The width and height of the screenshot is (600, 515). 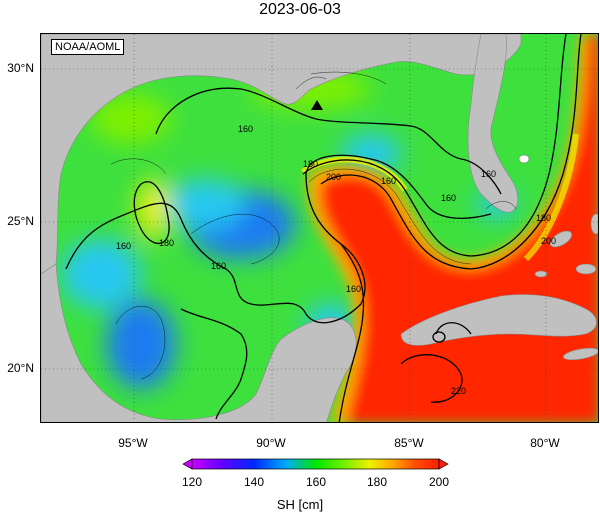 I want to click on credit-label: NOAA/AOML, so click(x=88, y=47).